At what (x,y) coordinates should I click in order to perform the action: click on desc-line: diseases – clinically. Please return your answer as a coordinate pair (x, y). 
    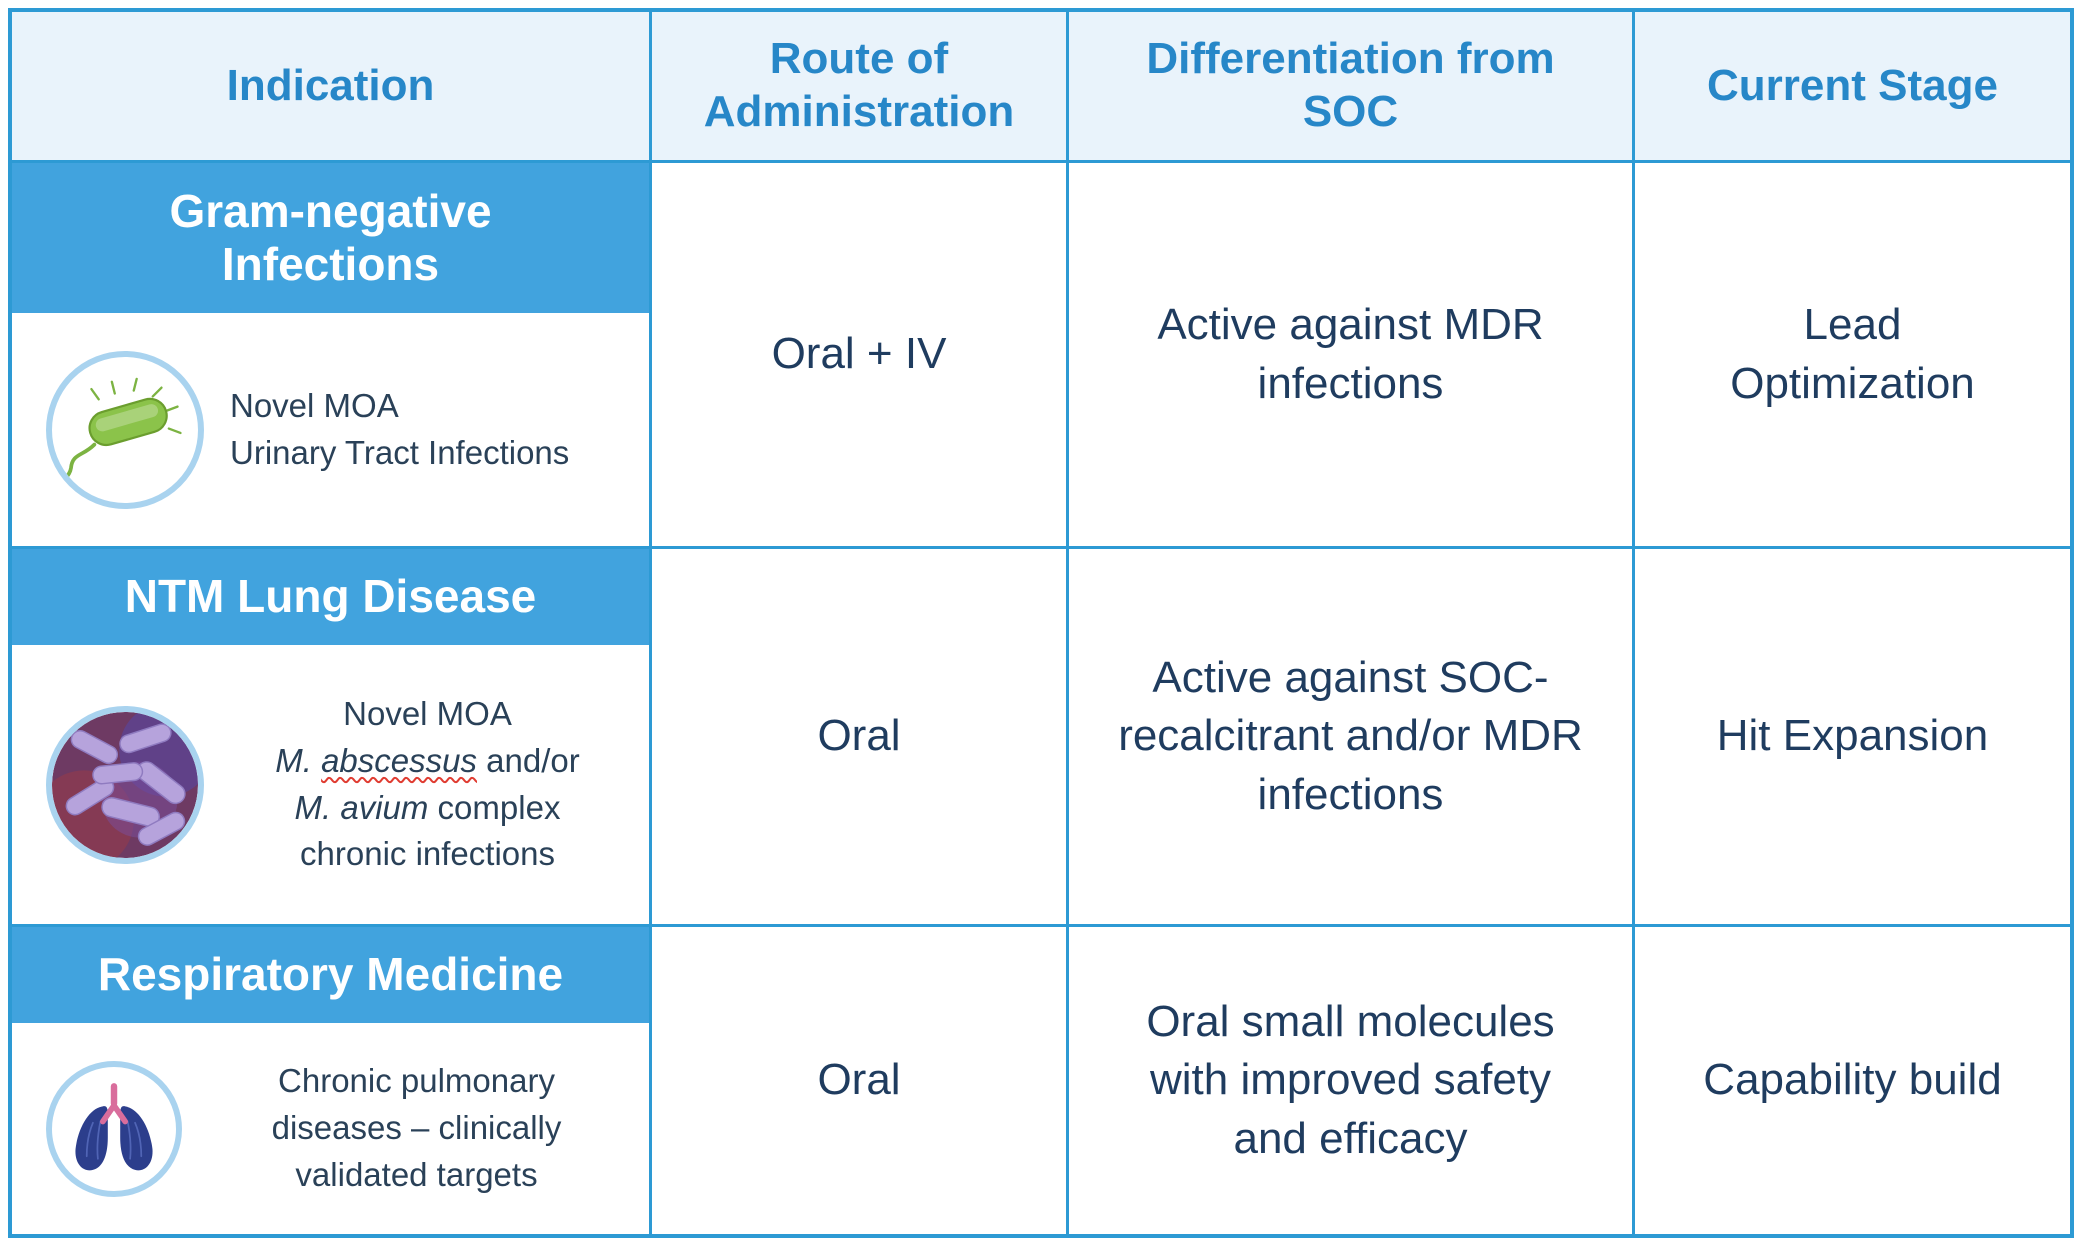
    Looking at the image, I should click on (416, 1128).